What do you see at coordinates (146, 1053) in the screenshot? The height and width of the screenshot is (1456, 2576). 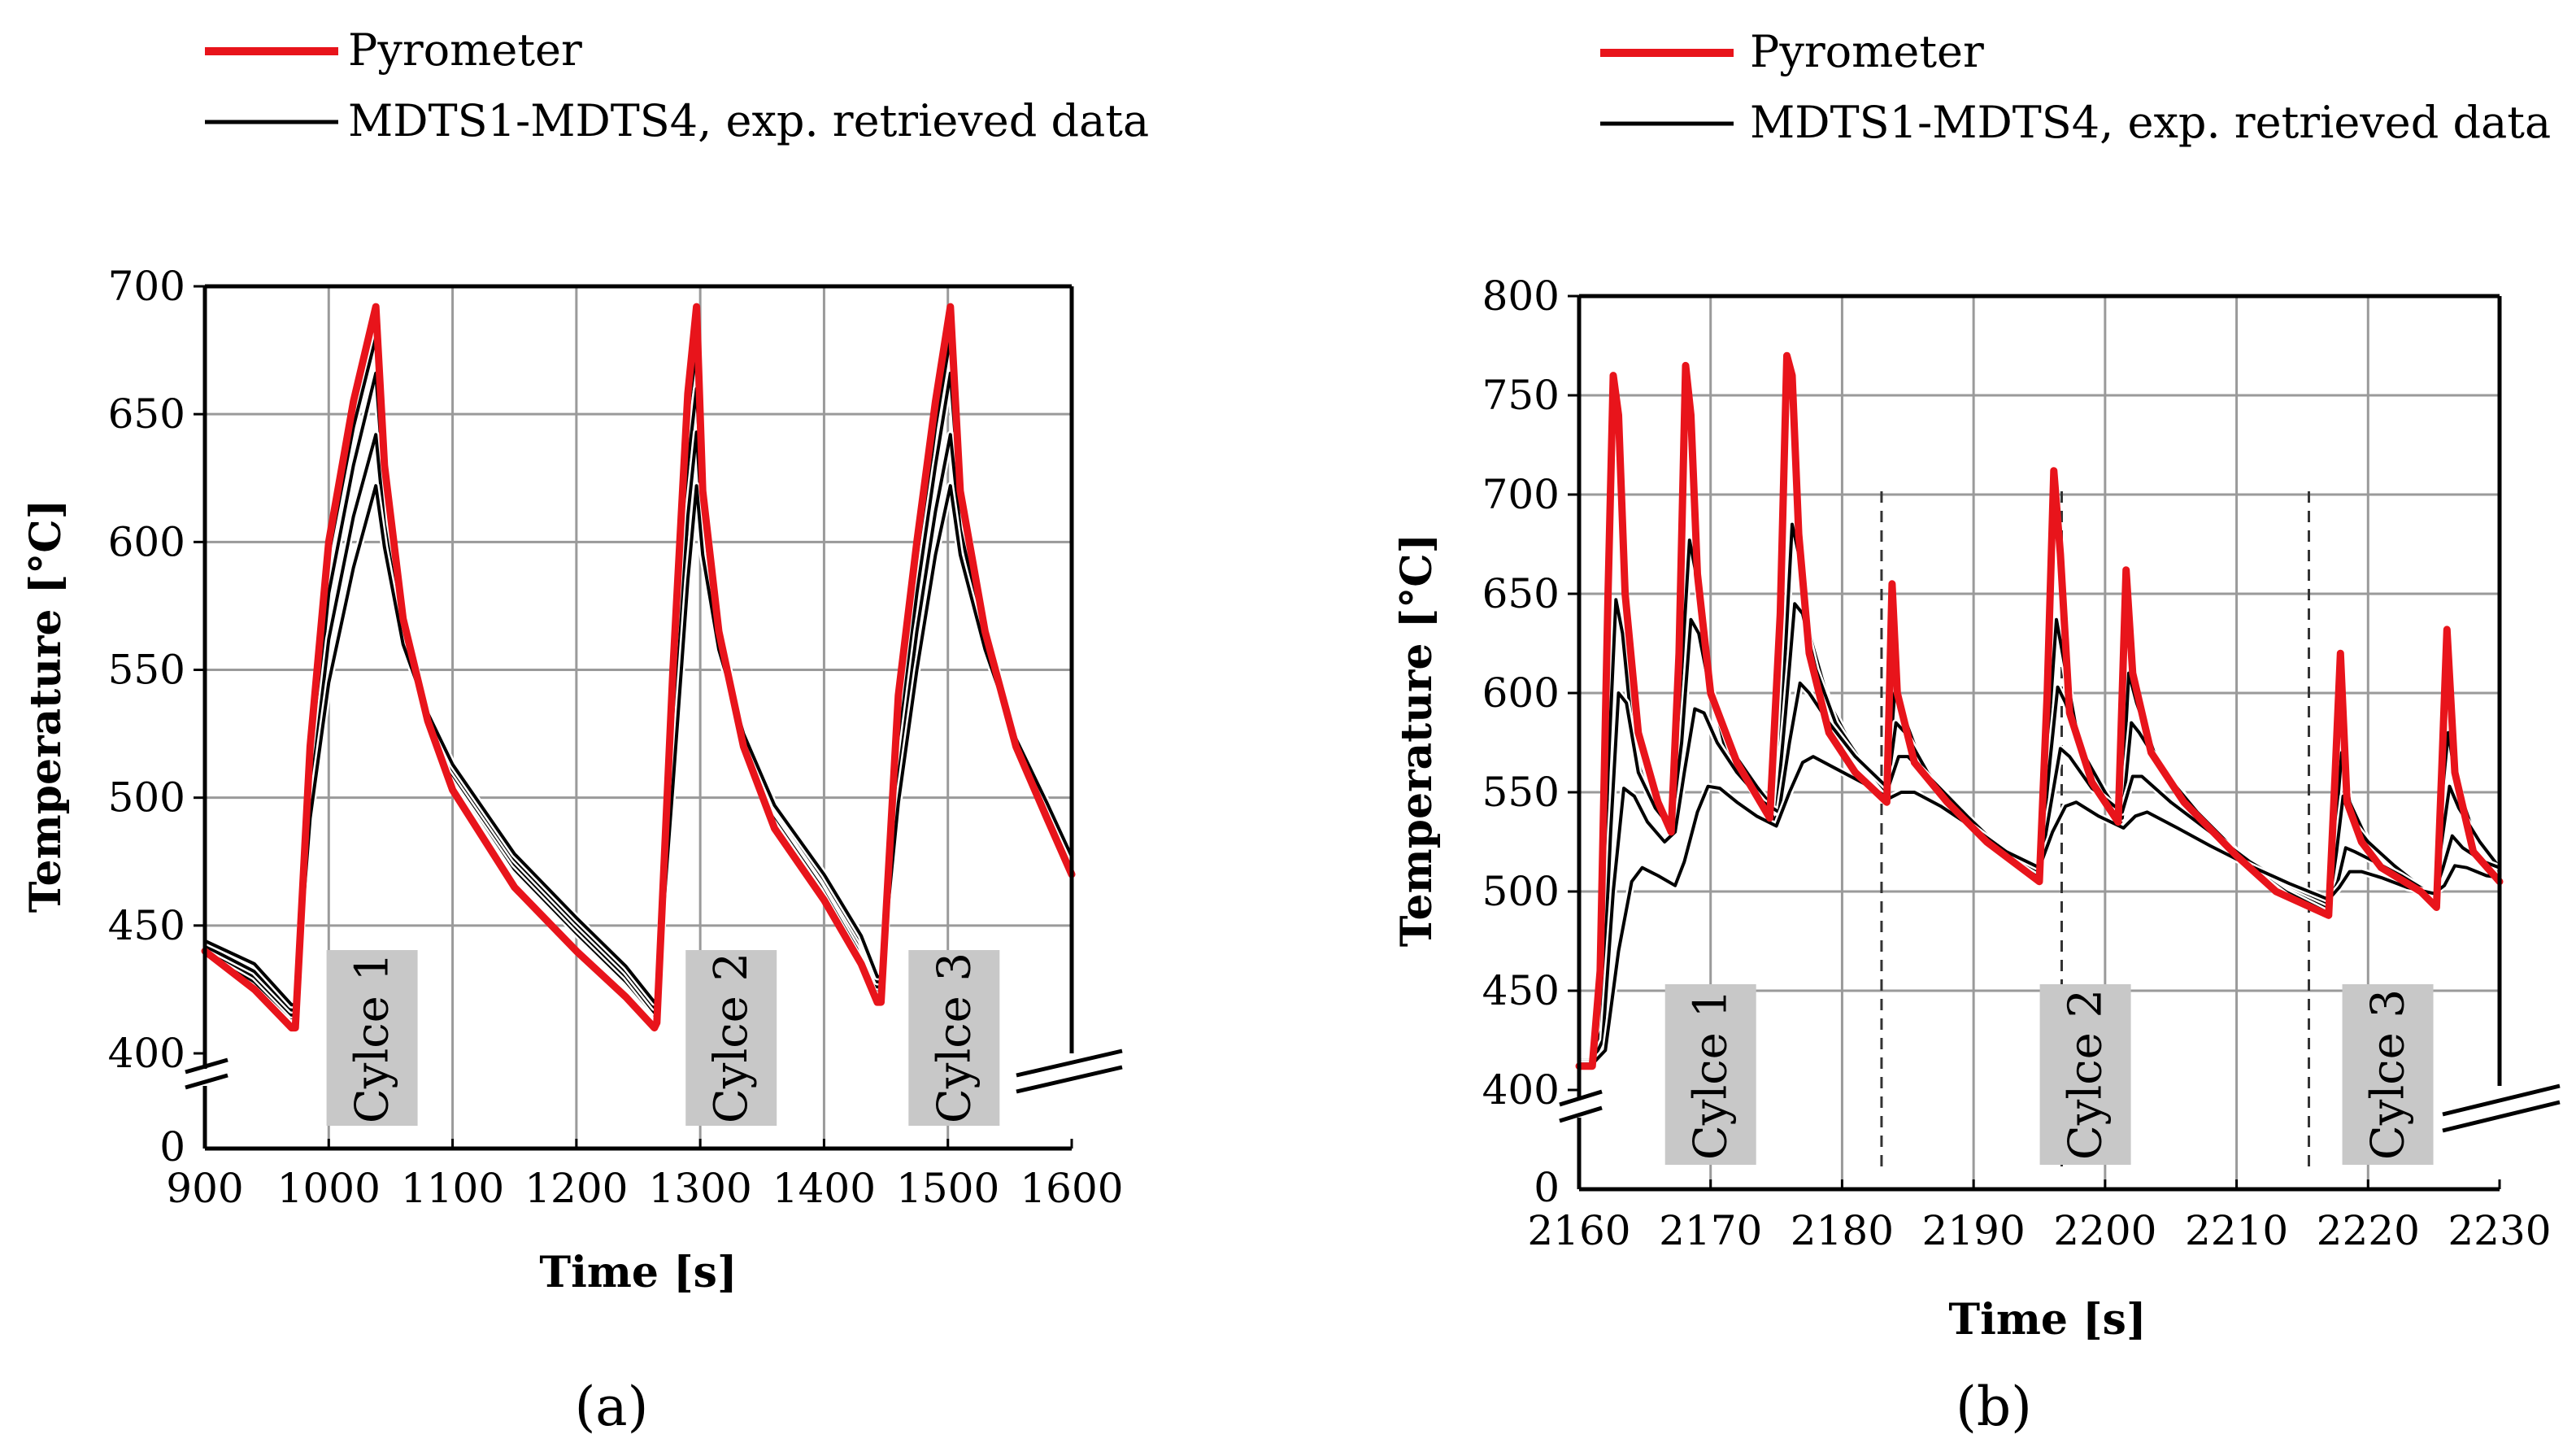 I see `y-tick-label-a-400: 400` at bounding box center [146, 1053].